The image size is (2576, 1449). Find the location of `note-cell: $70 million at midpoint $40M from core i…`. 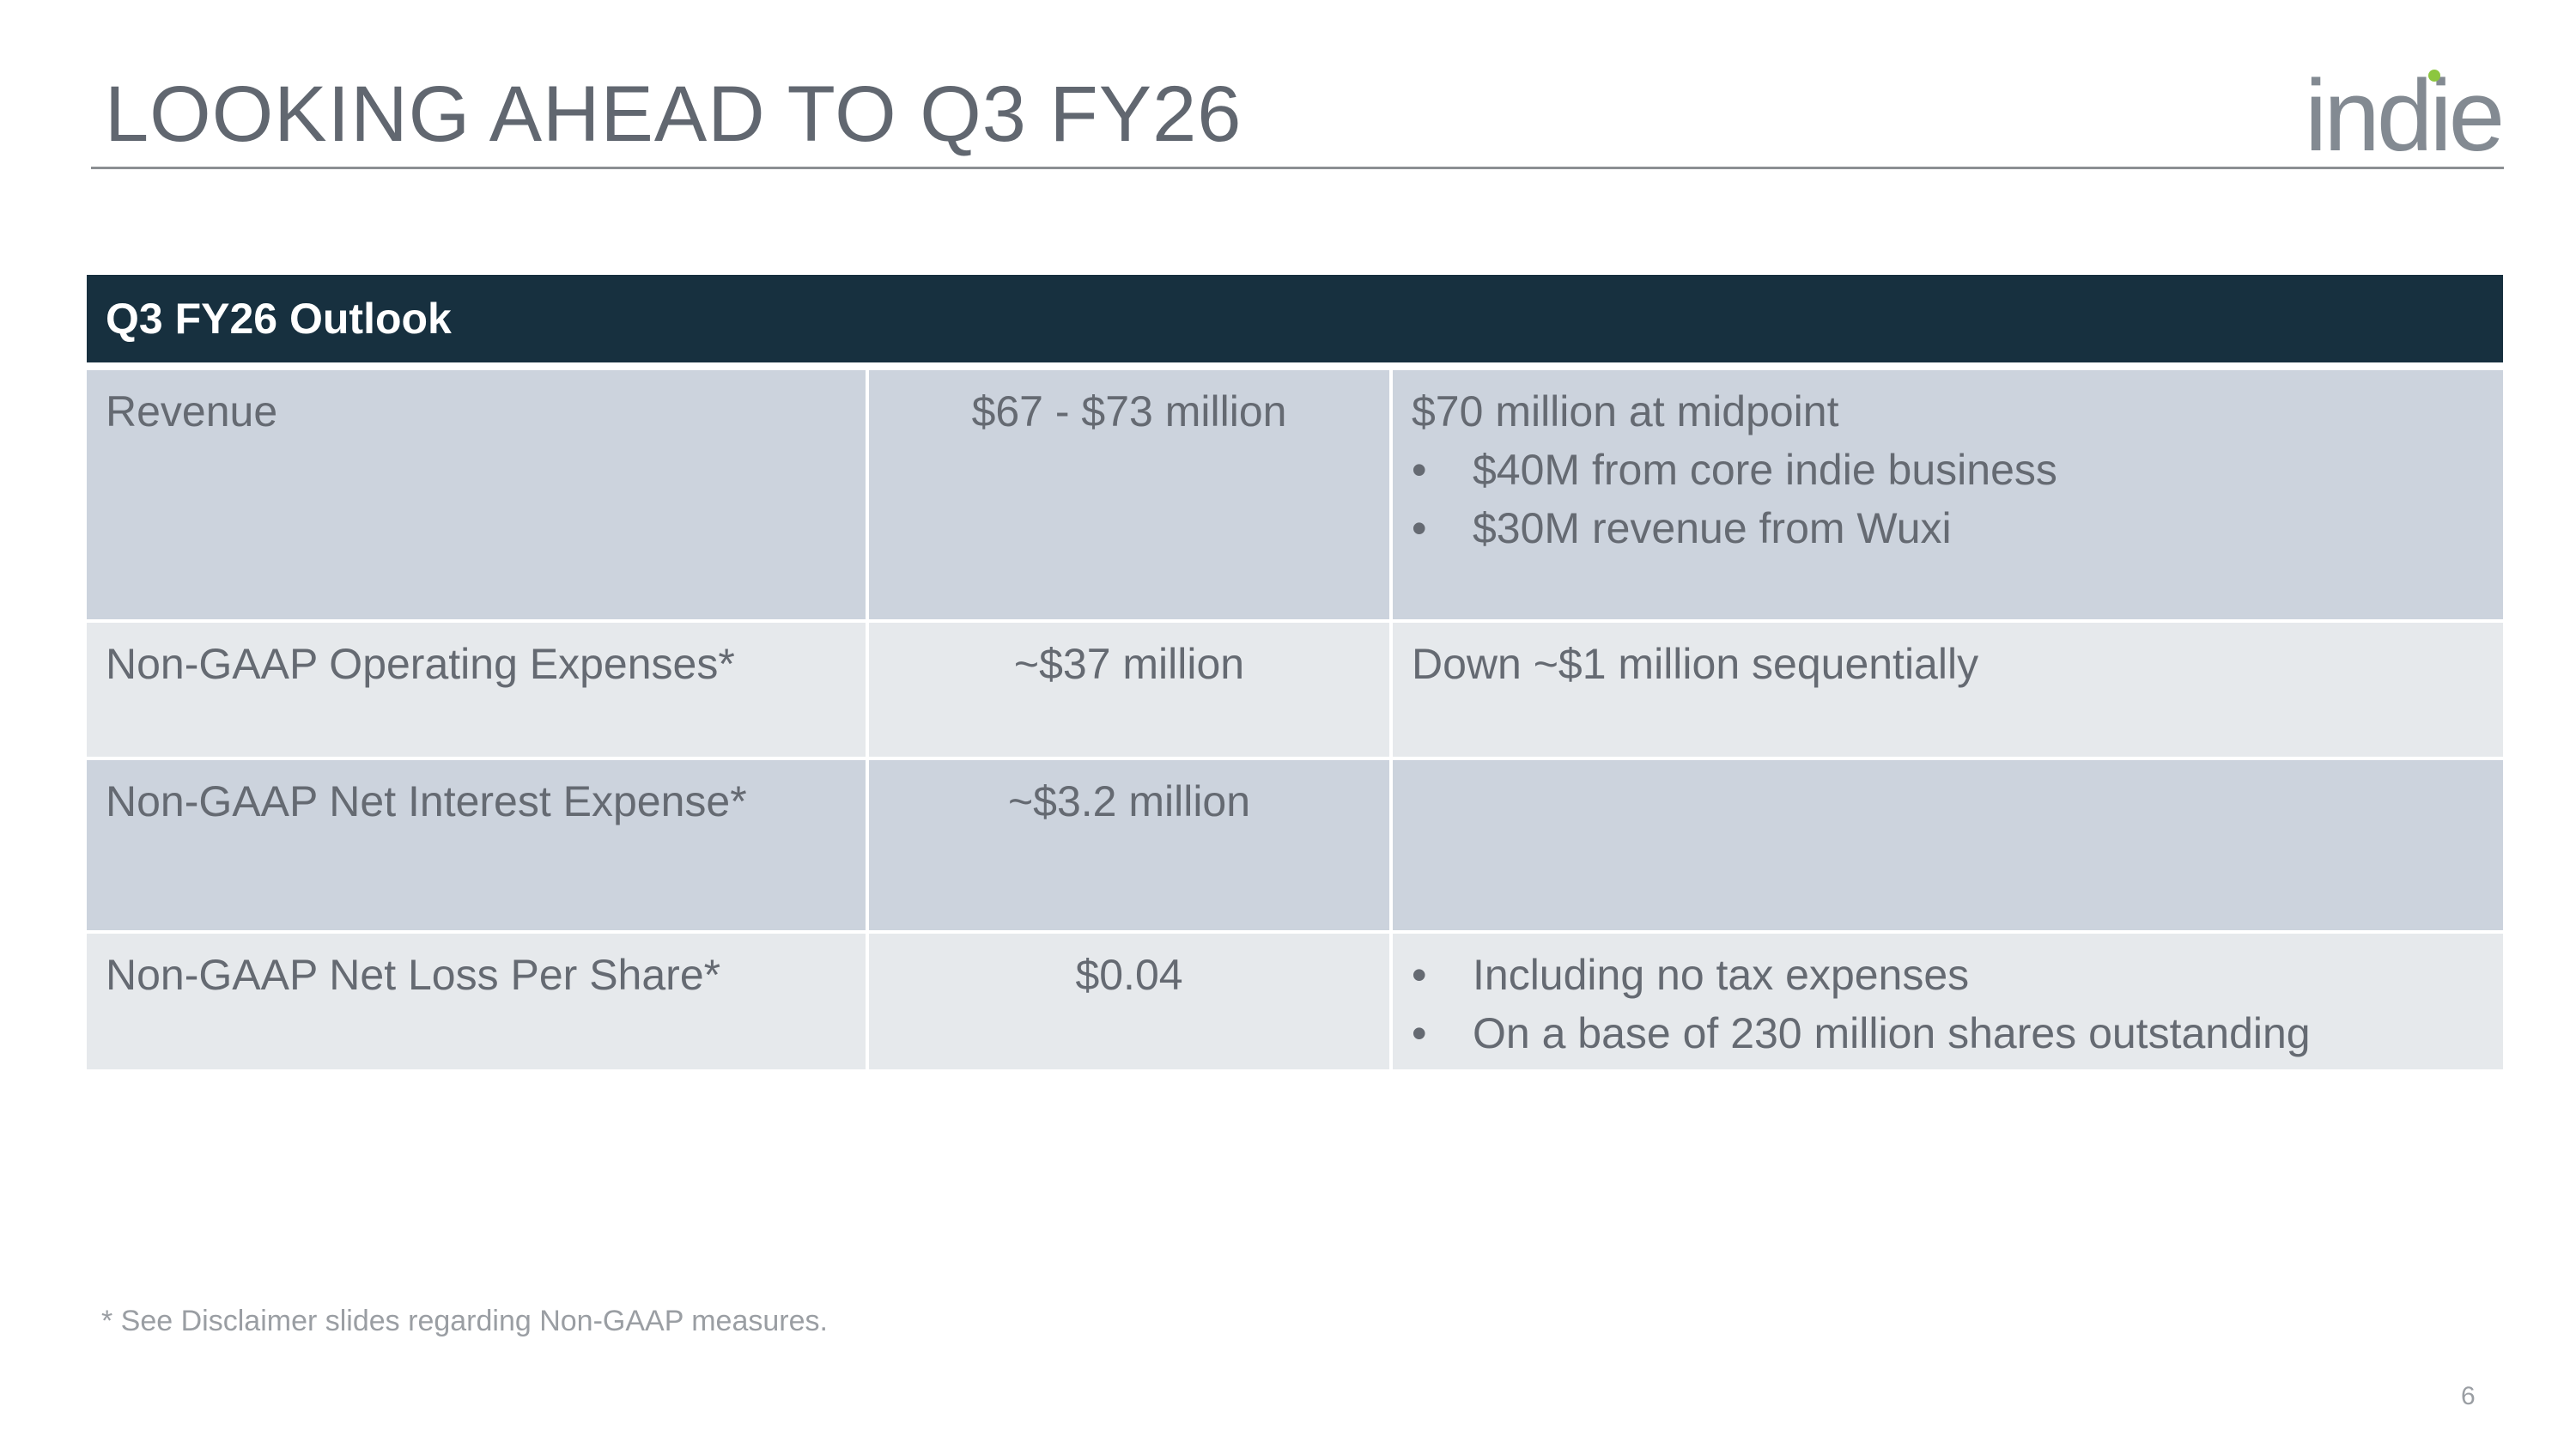

note-cell: $70 million at midpoint $40M from core i… is located at coordinates (1946, 494).